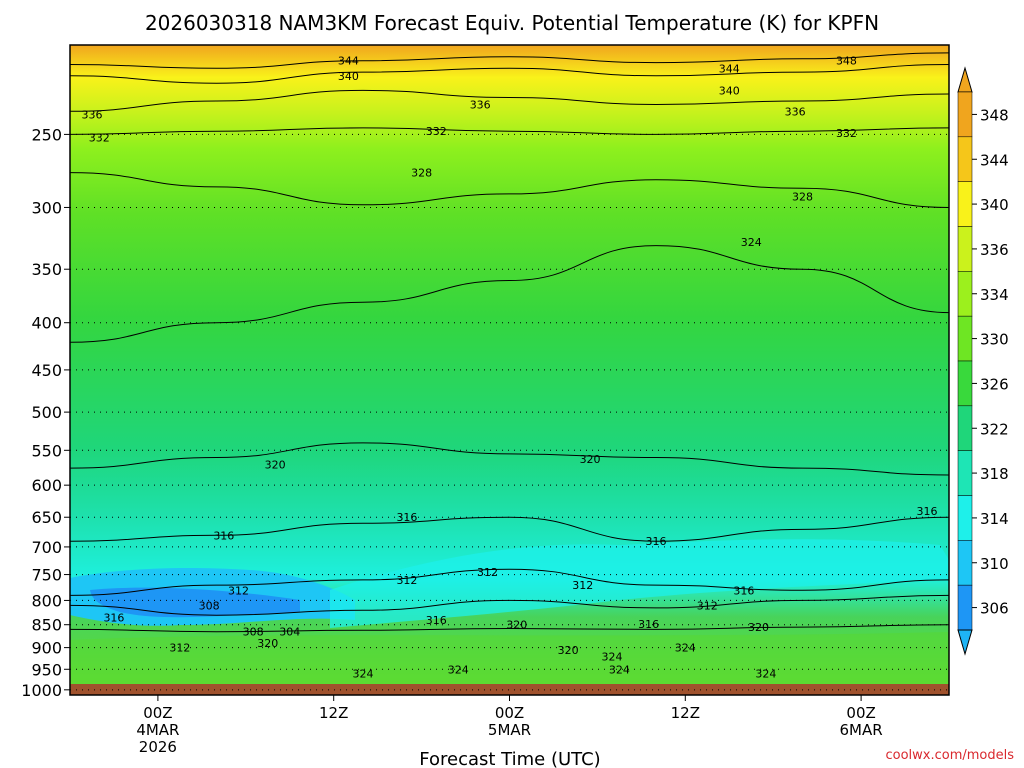 The width and height of the screenshot is (1024, 768). I want to click on colorbar-label-336: 336, so click(994, 250).